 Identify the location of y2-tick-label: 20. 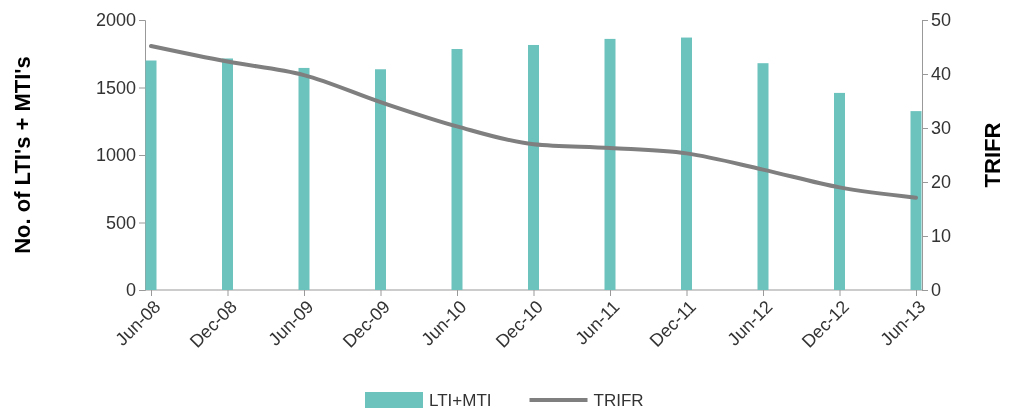
(941, 182).